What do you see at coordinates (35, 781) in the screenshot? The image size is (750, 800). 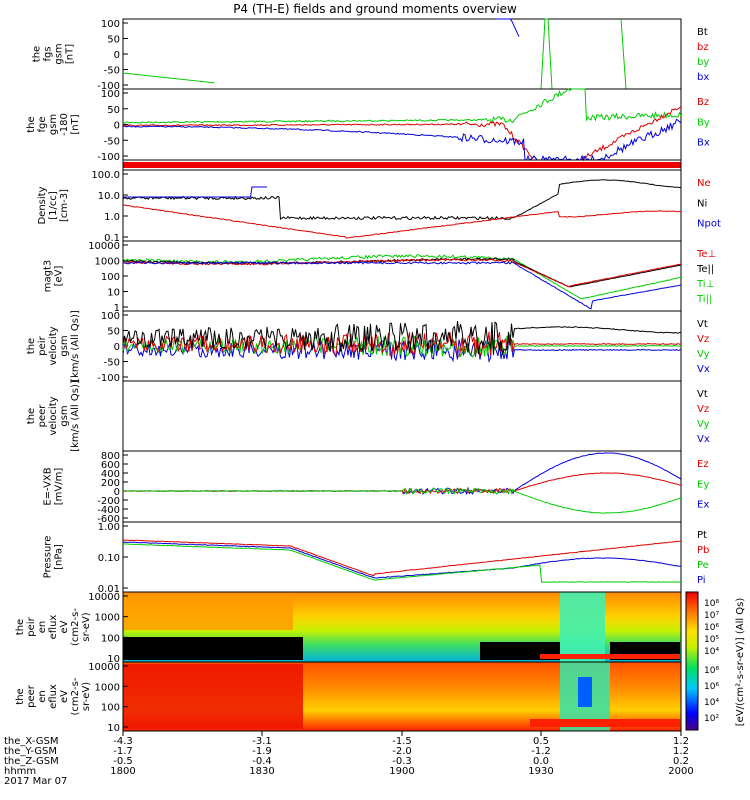 I see `footer-row-label: 2017 Mar 07` at bounding box center [35, 781].